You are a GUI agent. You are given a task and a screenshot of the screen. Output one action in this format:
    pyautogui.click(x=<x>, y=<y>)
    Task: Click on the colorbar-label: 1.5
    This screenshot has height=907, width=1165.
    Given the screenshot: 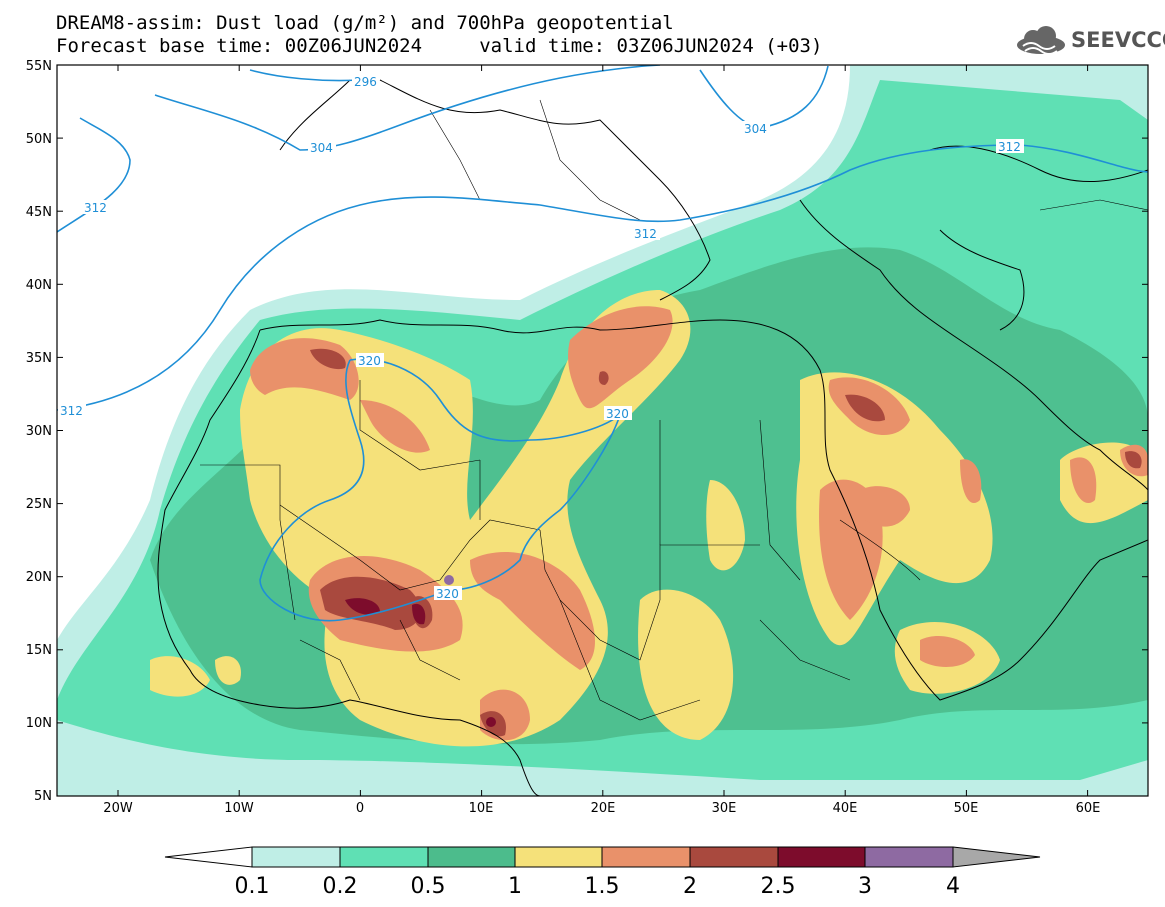 What is the action you would take?
    pyautogui.click(x=602, y=886)
    